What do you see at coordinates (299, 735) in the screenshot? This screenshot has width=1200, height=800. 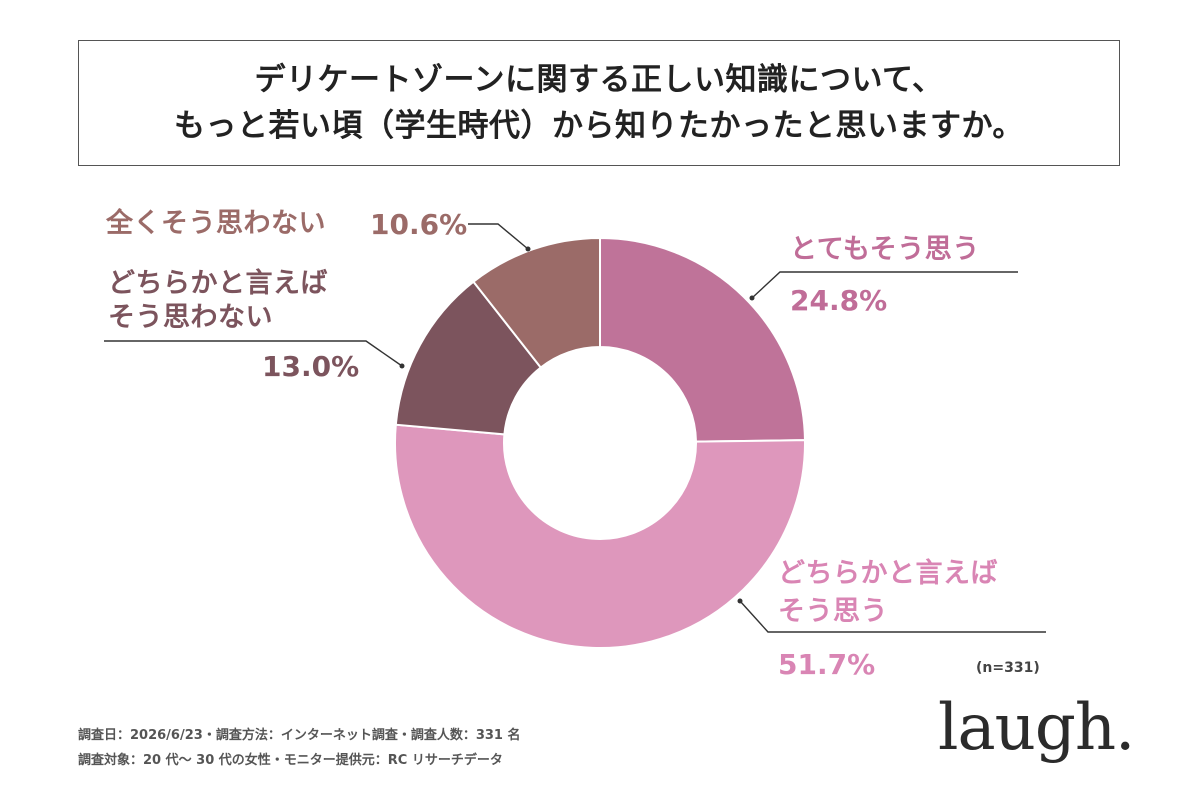 I see `footer-line-1: 調査日：2026/6/23・調査方法：インターネット調査・調査人数：331 名` at bounding box center [299, 735].